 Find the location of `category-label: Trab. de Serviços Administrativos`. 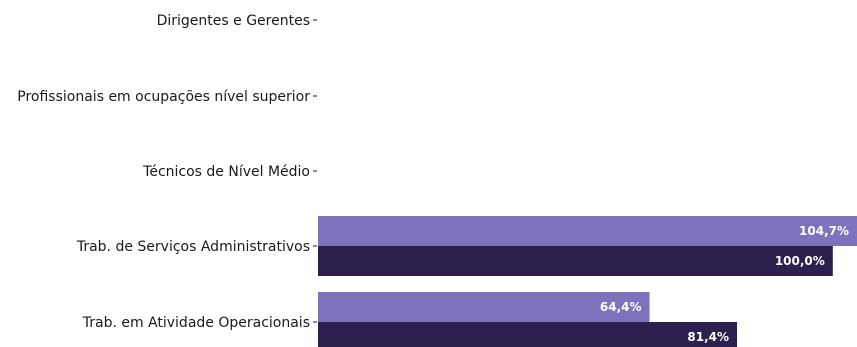

category-label: Trab. de Serviços Administrativos is located at coordinates (193, 247).